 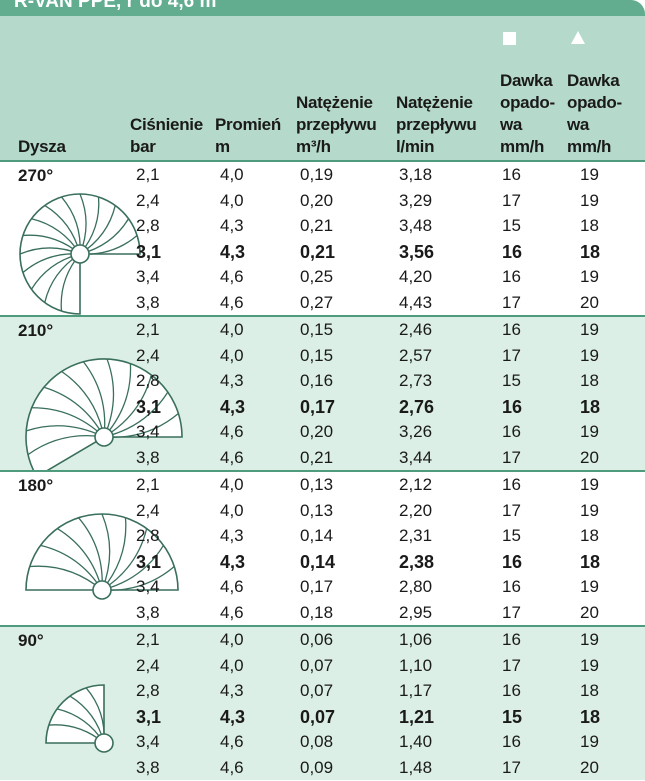 I want to click on table-cell: 2,76, so click(x=417, y=406).